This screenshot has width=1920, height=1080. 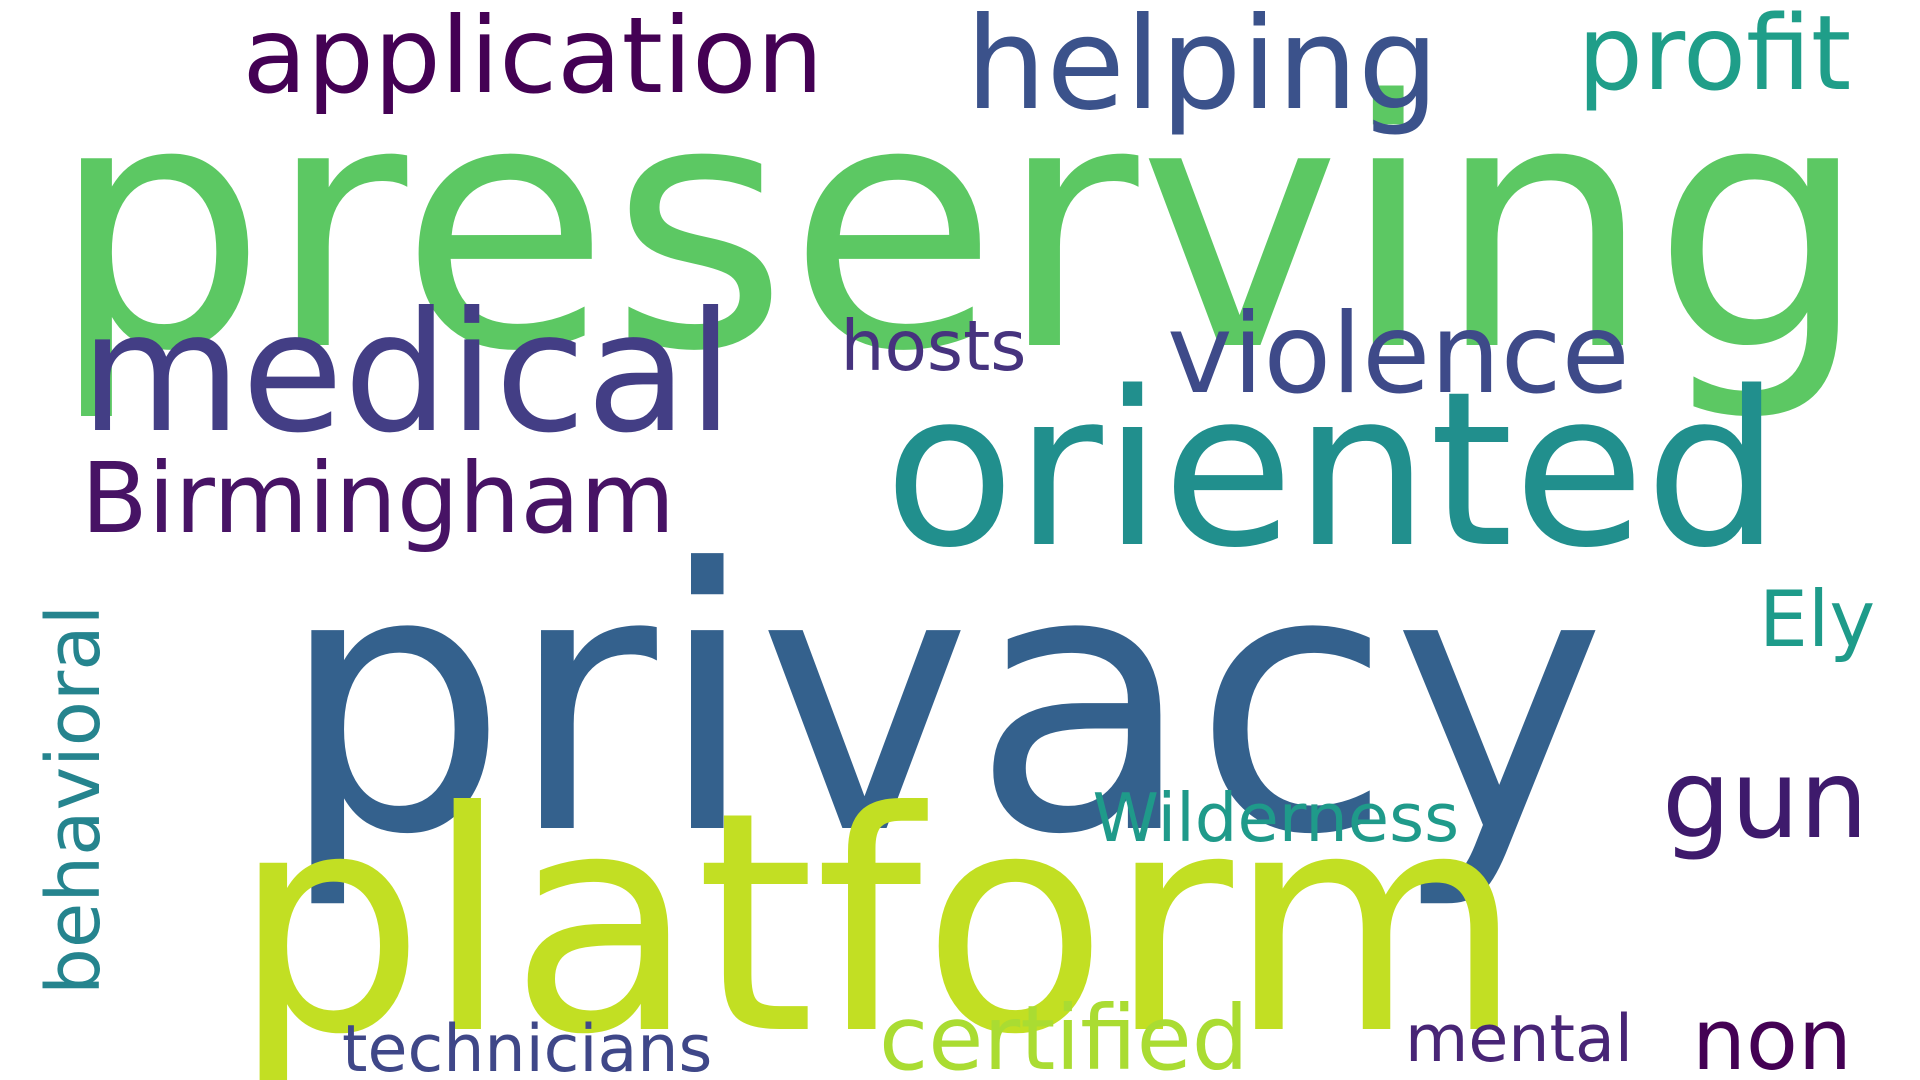 I want to click on word-ely: Ely, so click(x=1817, y=620).